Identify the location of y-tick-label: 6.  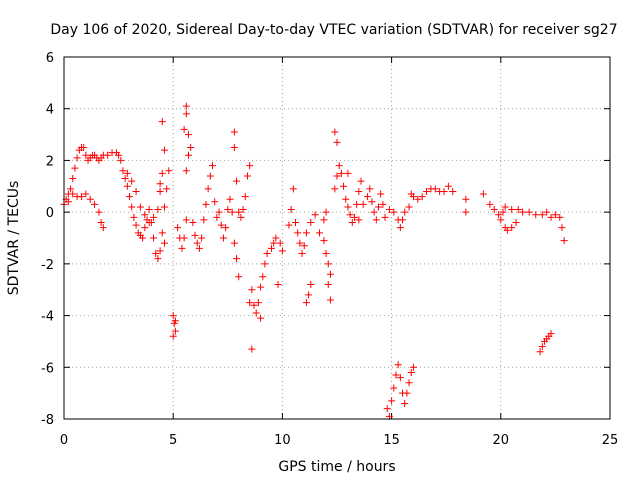
(50, 58).